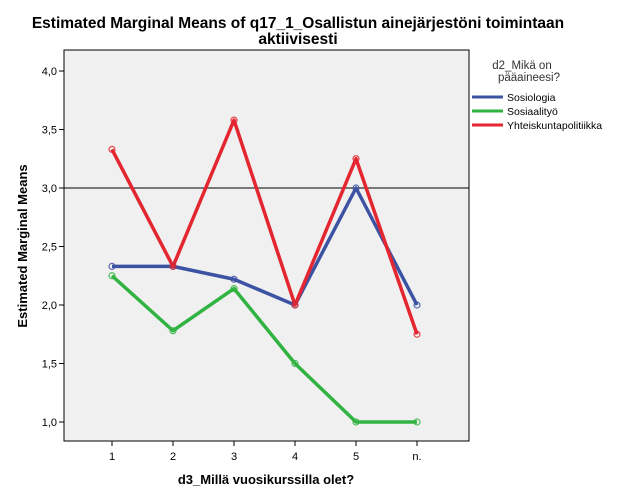 Image resolution: width=626 pixels, height=501 pixels. What do you see at coordinates (531, 98) in the screenshot?
I see `legend-label: Sosiologia` at bounding box center [531, 98].